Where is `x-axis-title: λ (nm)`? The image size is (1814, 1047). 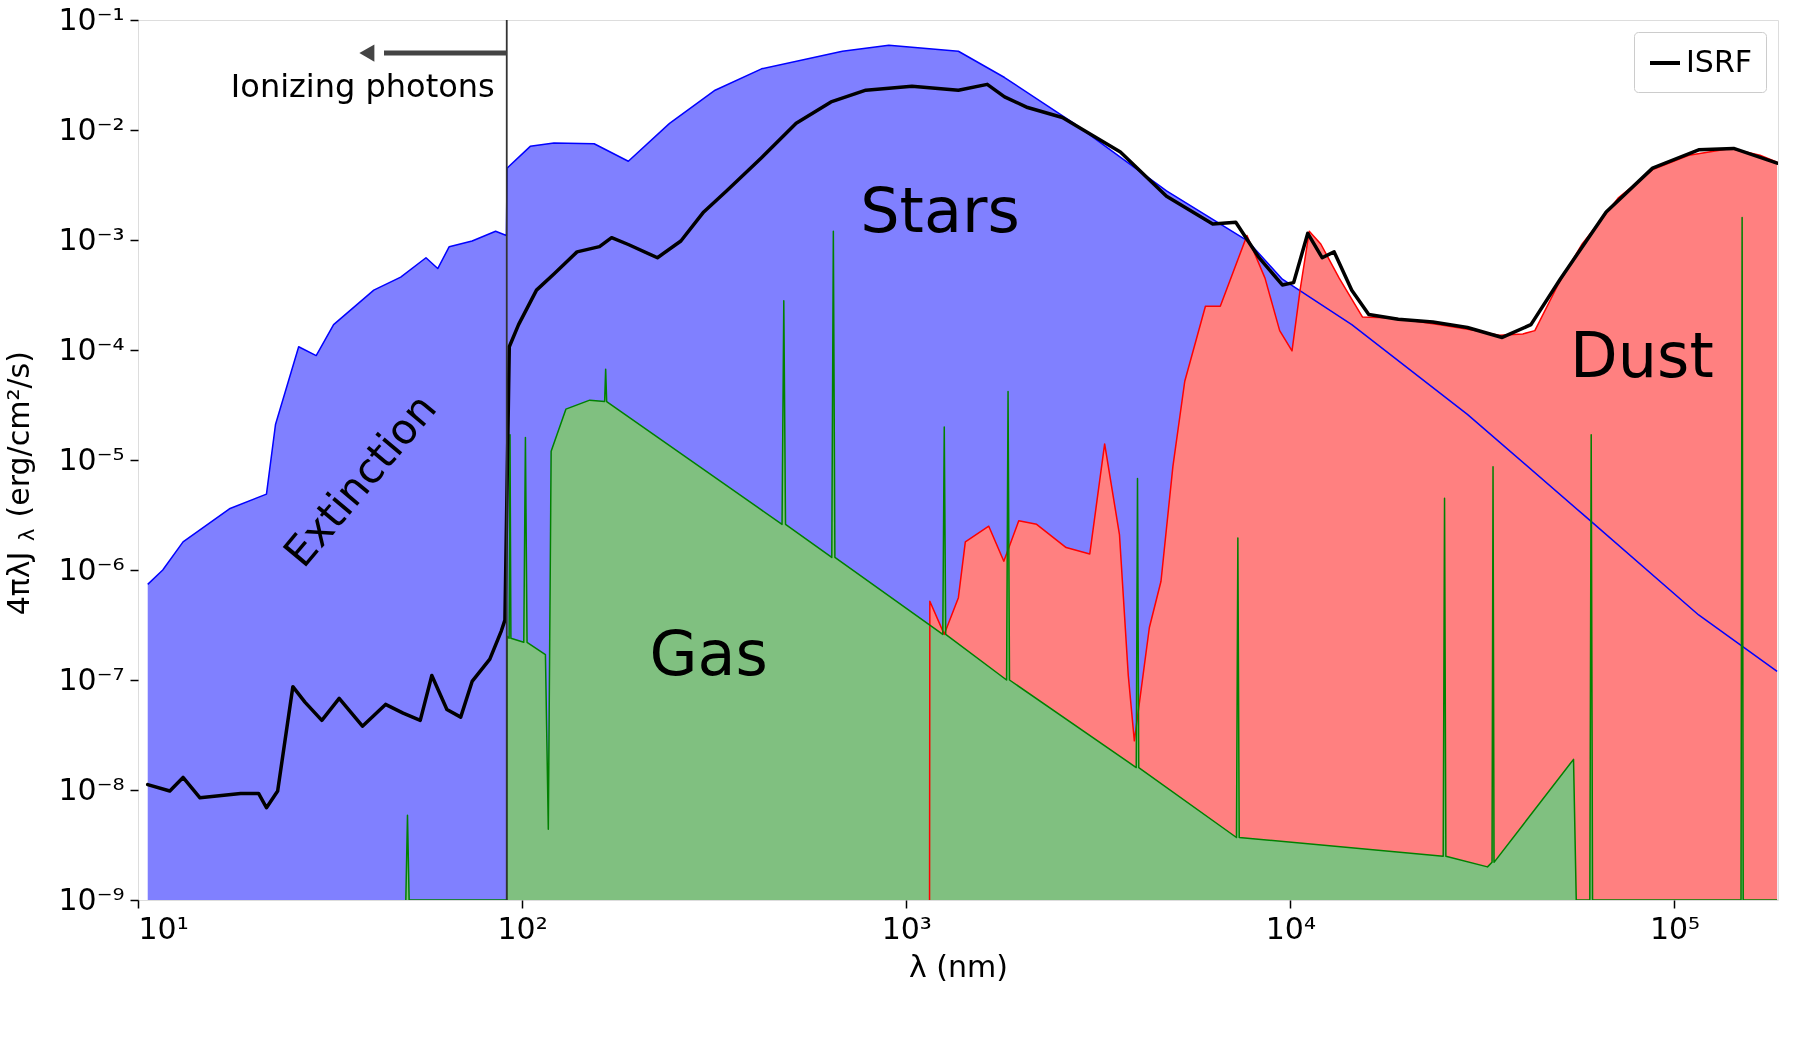 x-axis-title: λ (nm) is located at coordinates (958, 966).